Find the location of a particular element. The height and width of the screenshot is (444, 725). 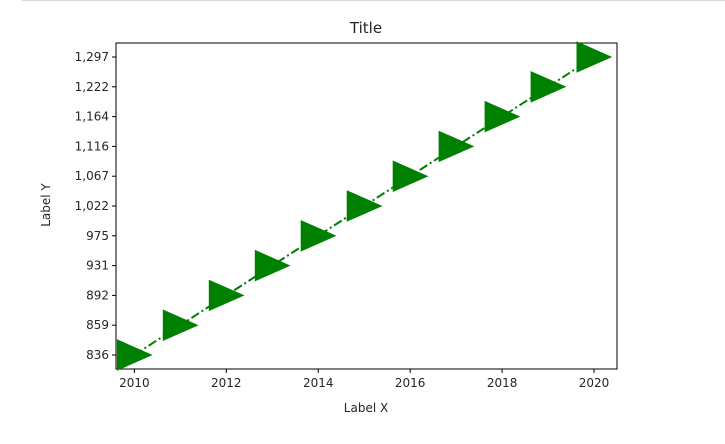

x-tick-label: 2010 is located at coordinates (134, 383).